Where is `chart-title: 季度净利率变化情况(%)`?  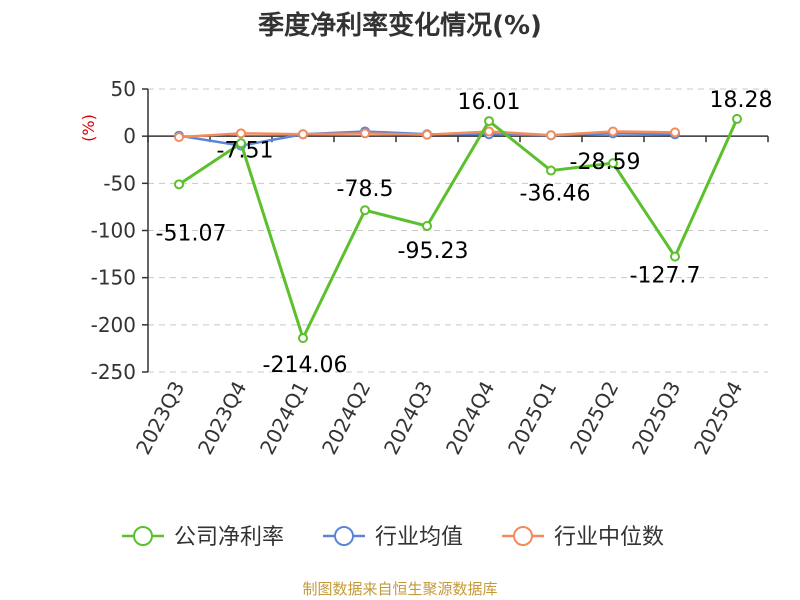 chart-title: 季度净利率变化情况(%) is located at coordinates (400, 25).